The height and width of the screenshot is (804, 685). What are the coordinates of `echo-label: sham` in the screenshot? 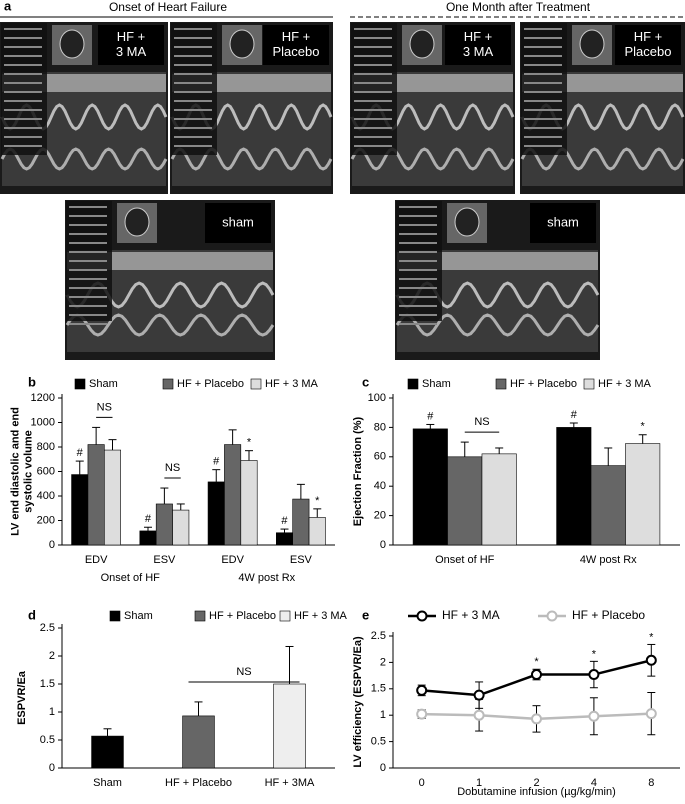 It's located at (563, 221).